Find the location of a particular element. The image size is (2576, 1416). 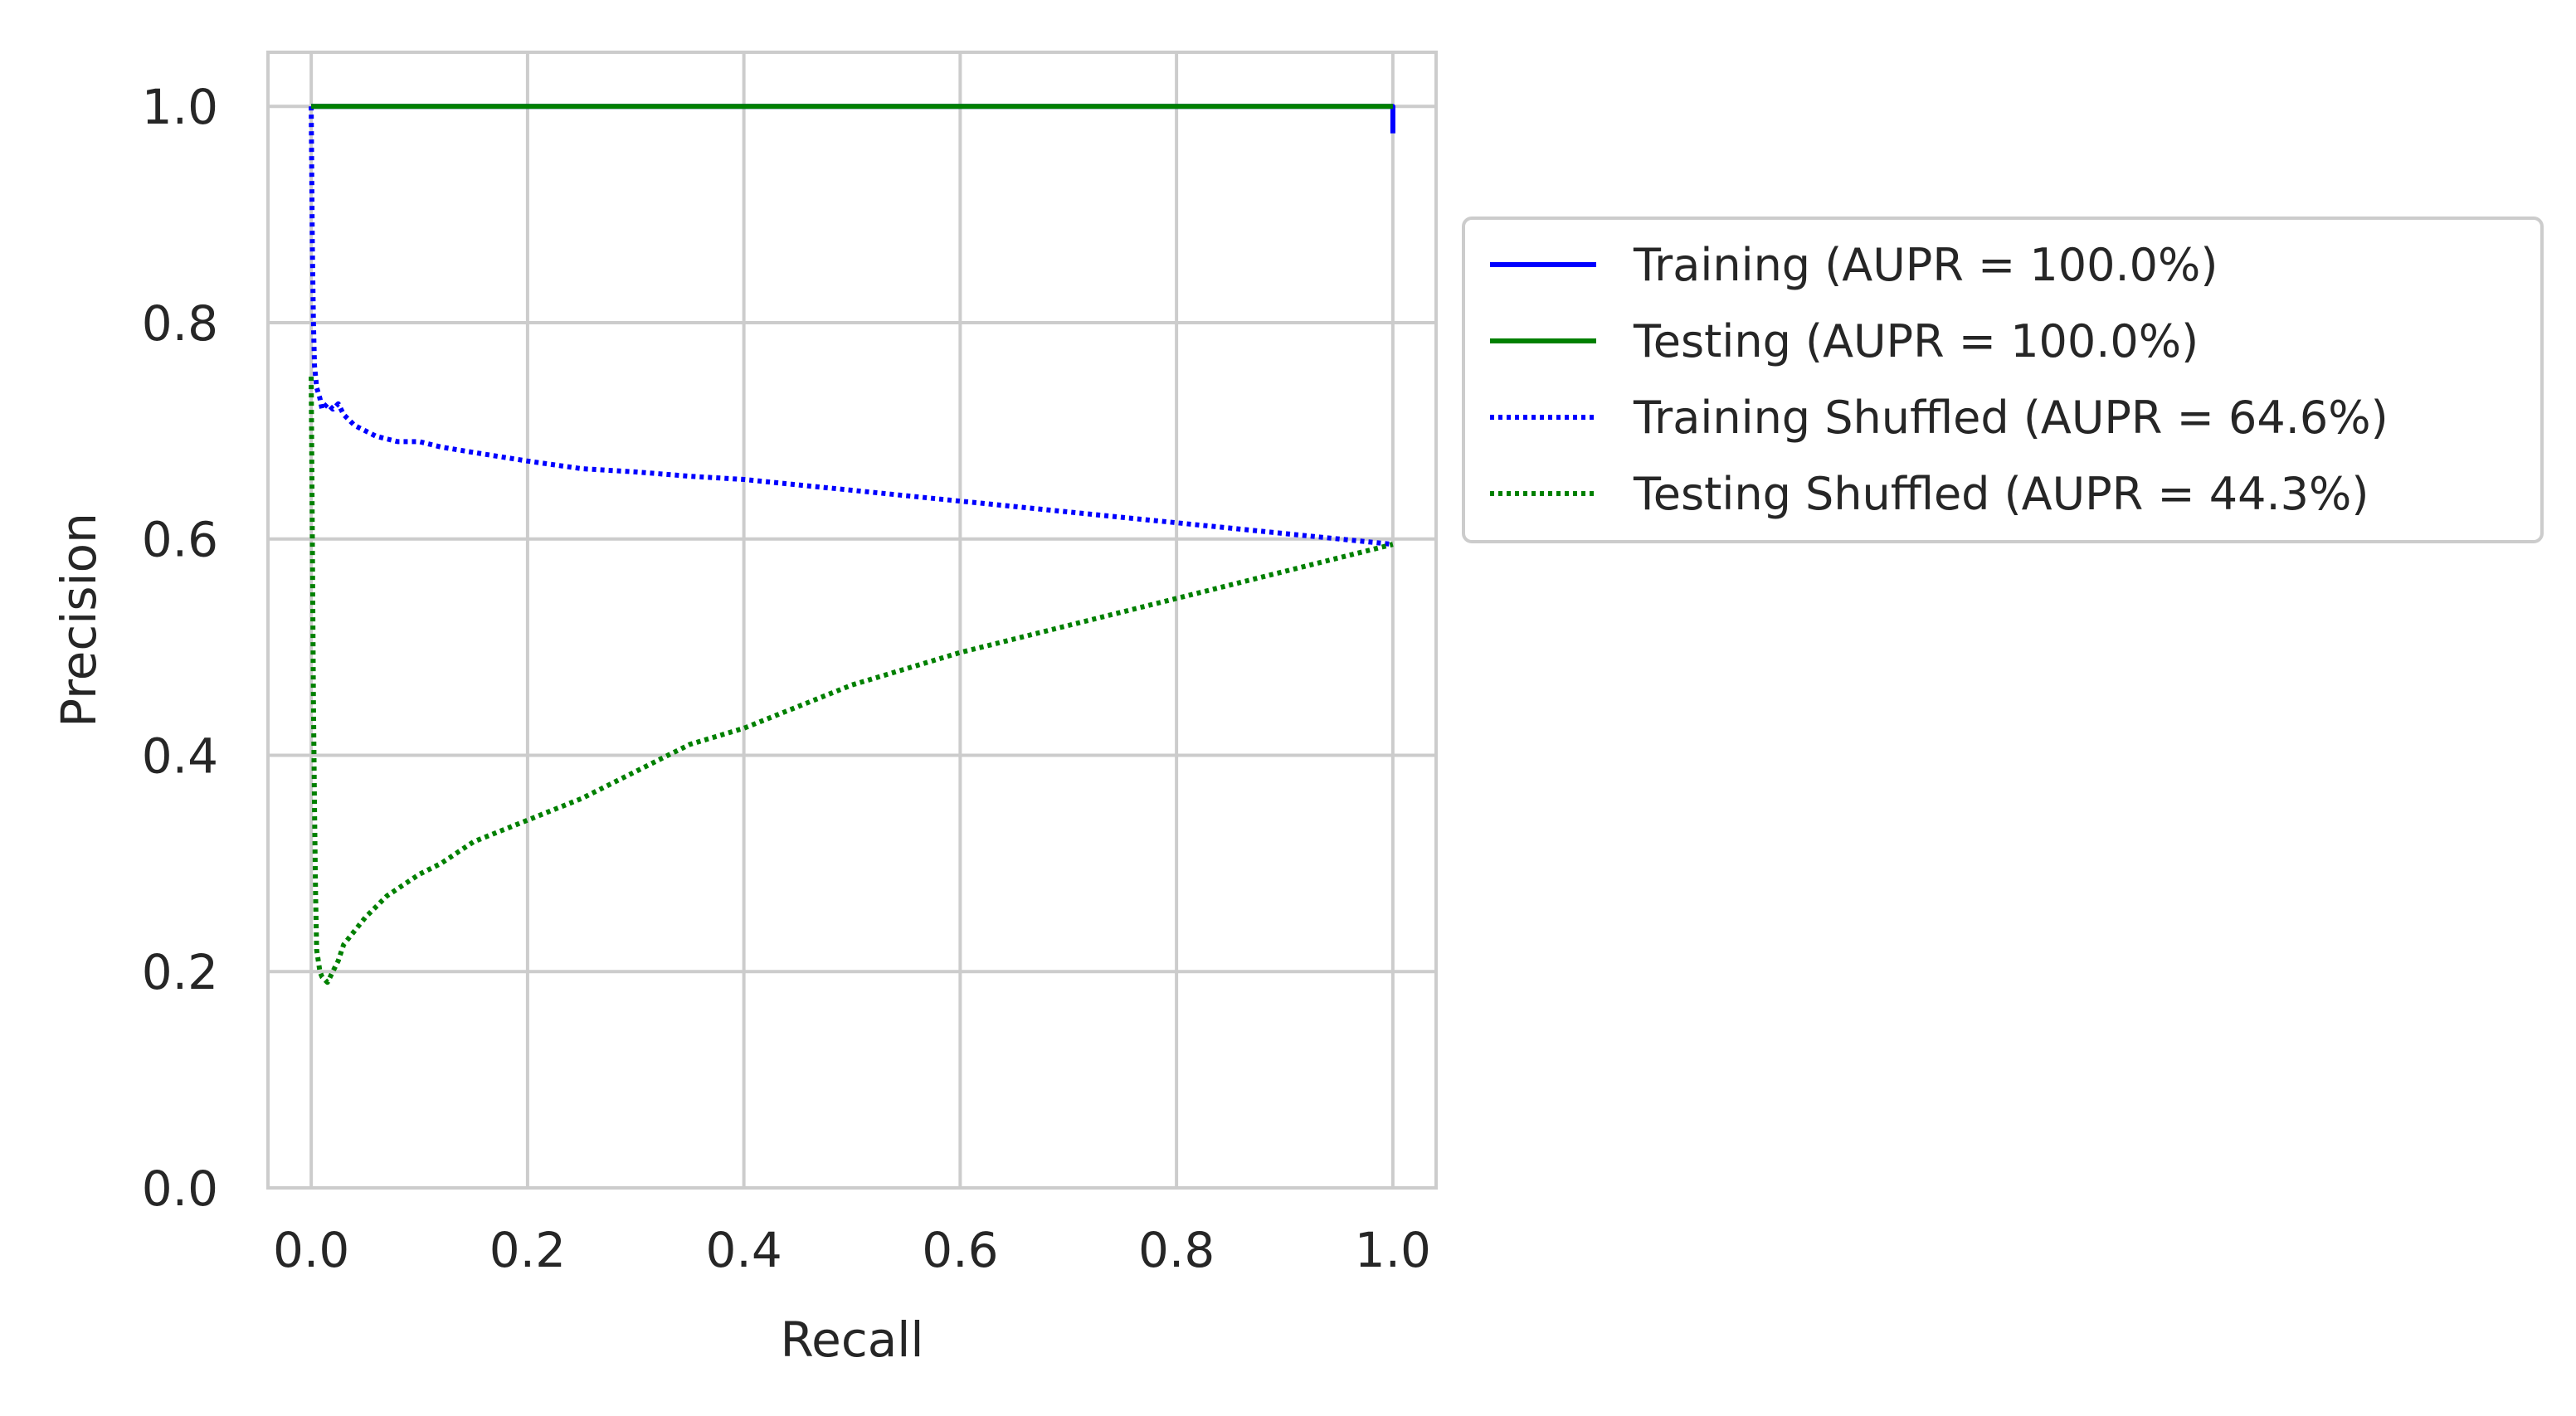

legend-label: Testing (AUPR = 100.0%) is located at coordinates (1916, 341).